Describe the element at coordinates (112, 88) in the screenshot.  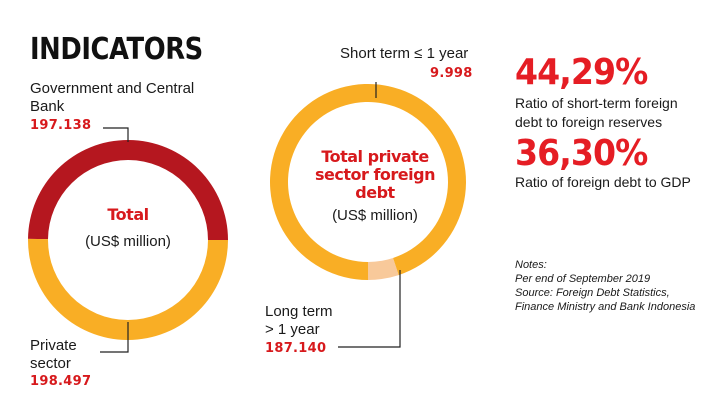
I see `government-label-line-1: Government and Central` at that location.